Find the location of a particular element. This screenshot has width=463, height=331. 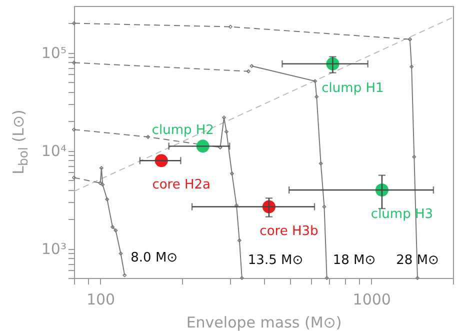

y-tick-label: 10³ is located at coordinates (53, 249).